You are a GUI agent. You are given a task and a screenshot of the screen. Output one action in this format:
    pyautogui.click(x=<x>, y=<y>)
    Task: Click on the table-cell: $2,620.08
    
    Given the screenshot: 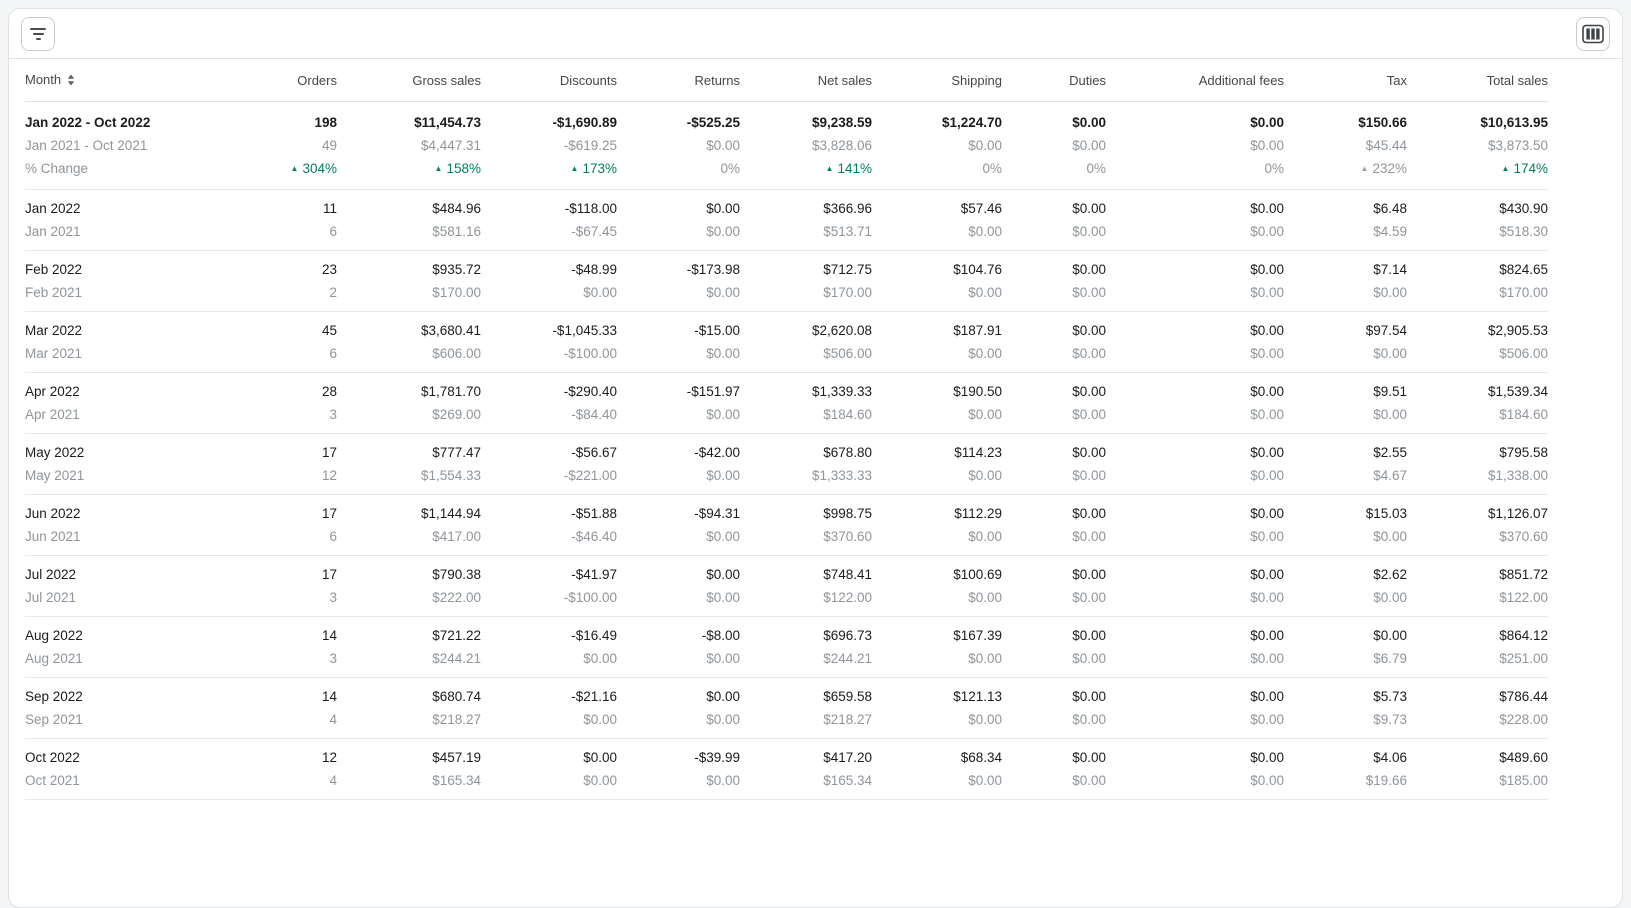 What is the action you would take?
    pyautogui.click(x=841, y=330)
    